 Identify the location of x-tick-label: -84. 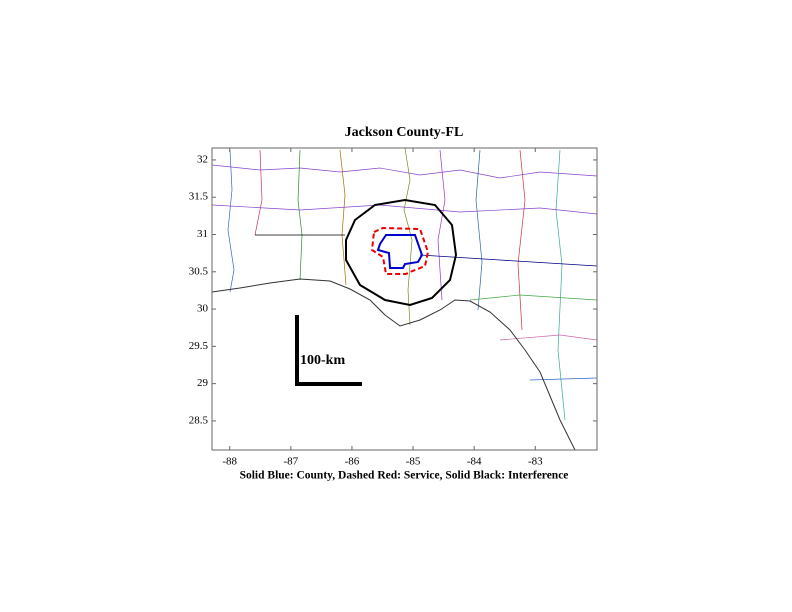
(474, 462).